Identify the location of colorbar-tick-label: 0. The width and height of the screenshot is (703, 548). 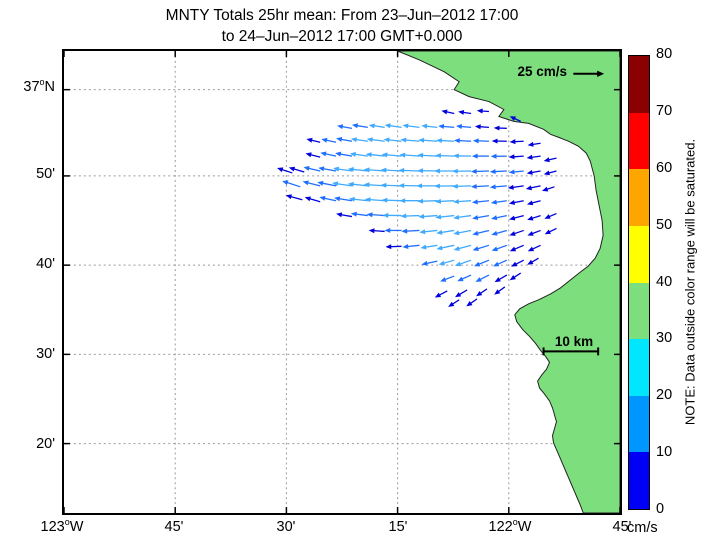
(660, 509).